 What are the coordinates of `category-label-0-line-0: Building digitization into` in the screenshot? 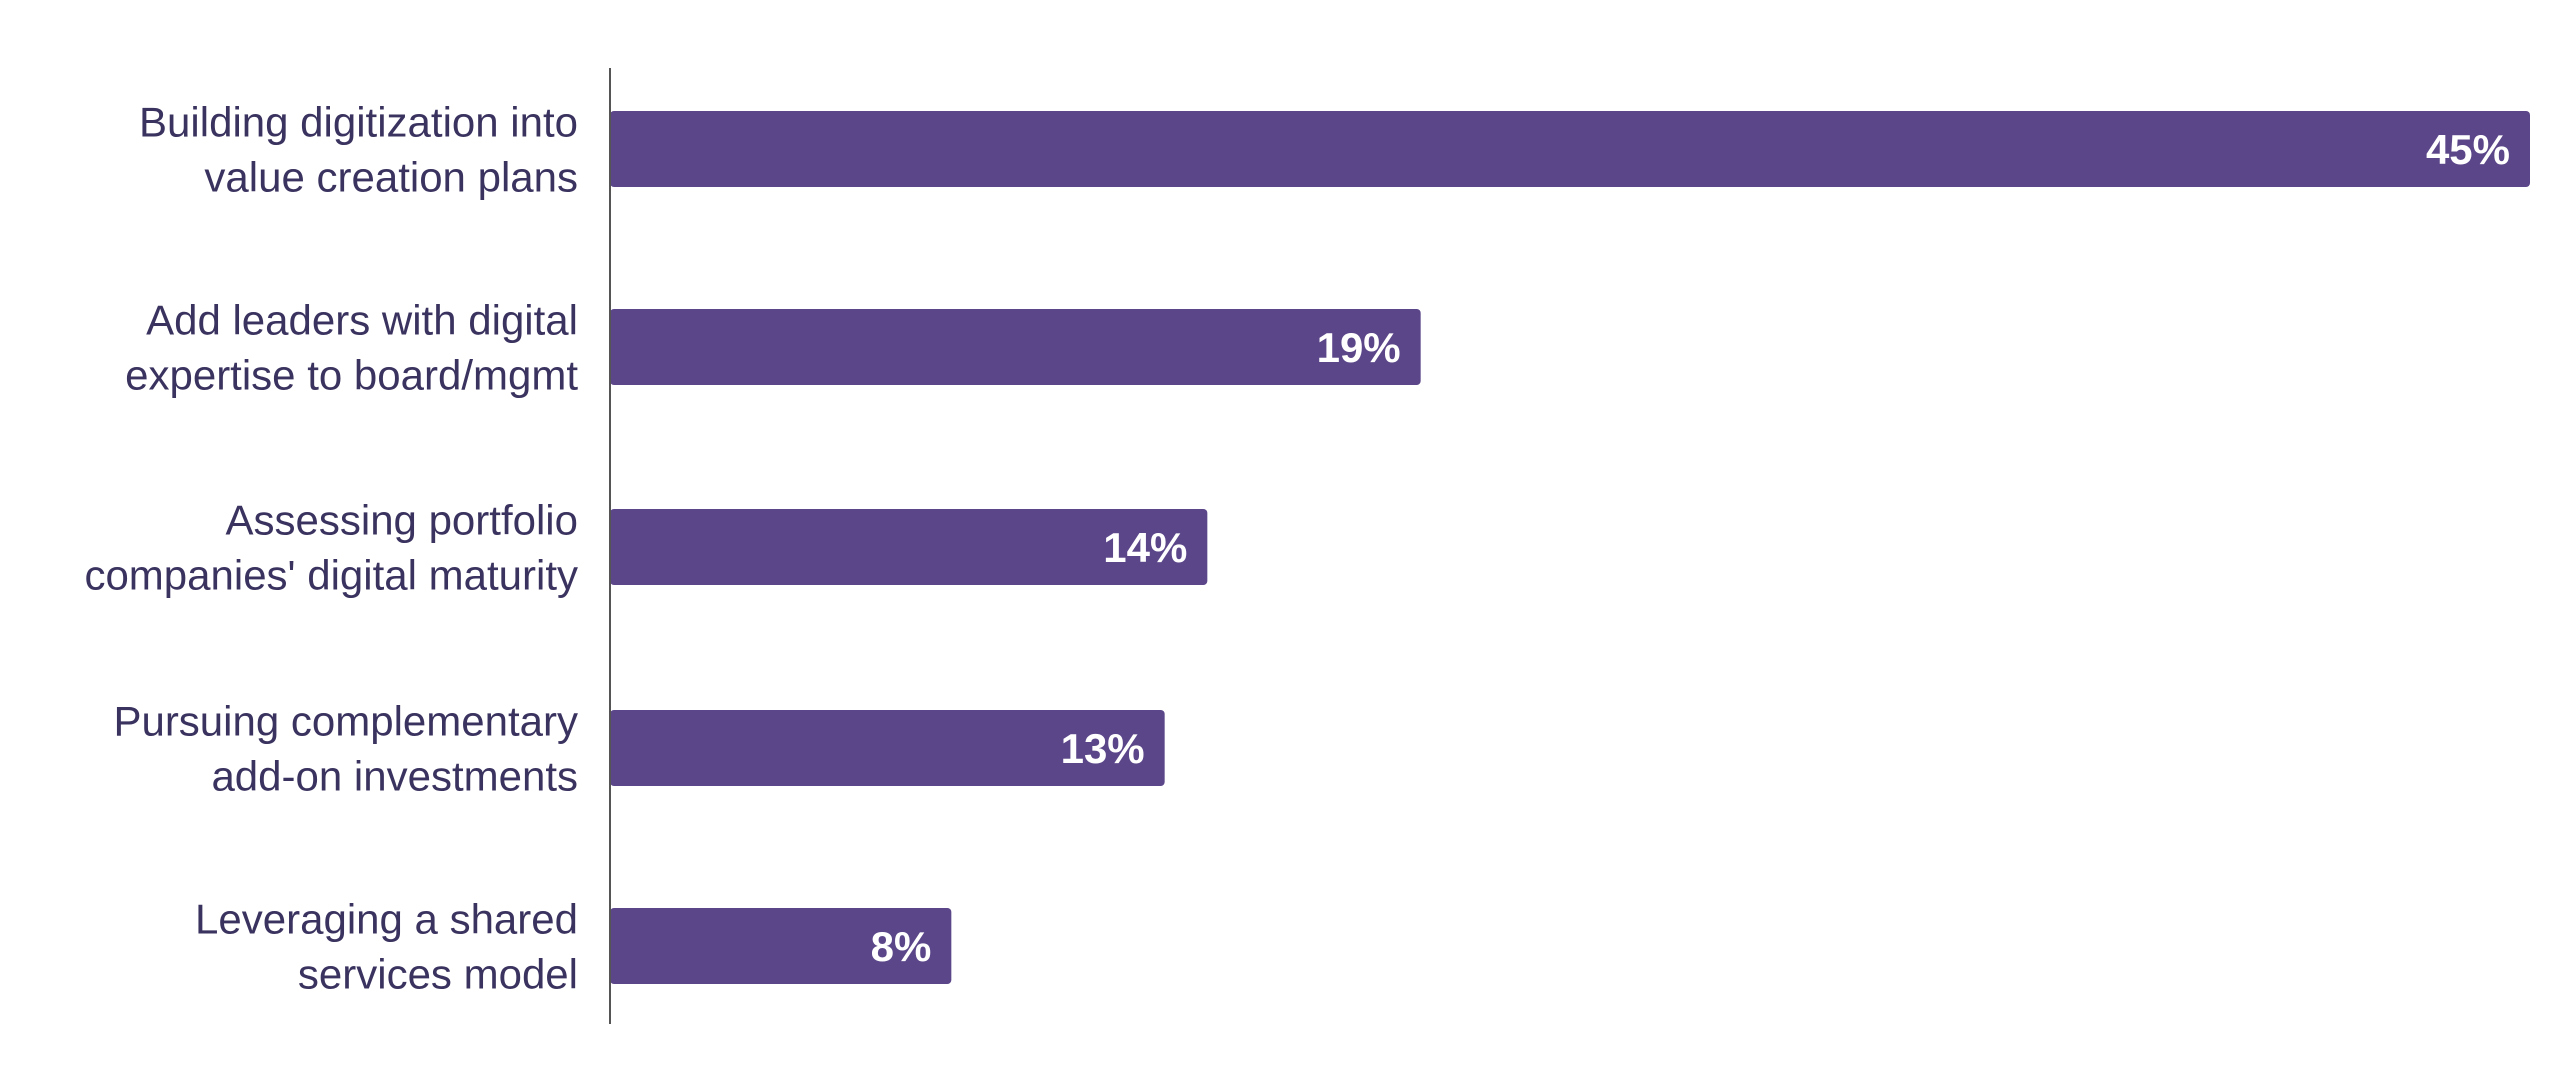 It's located at (358, 122).